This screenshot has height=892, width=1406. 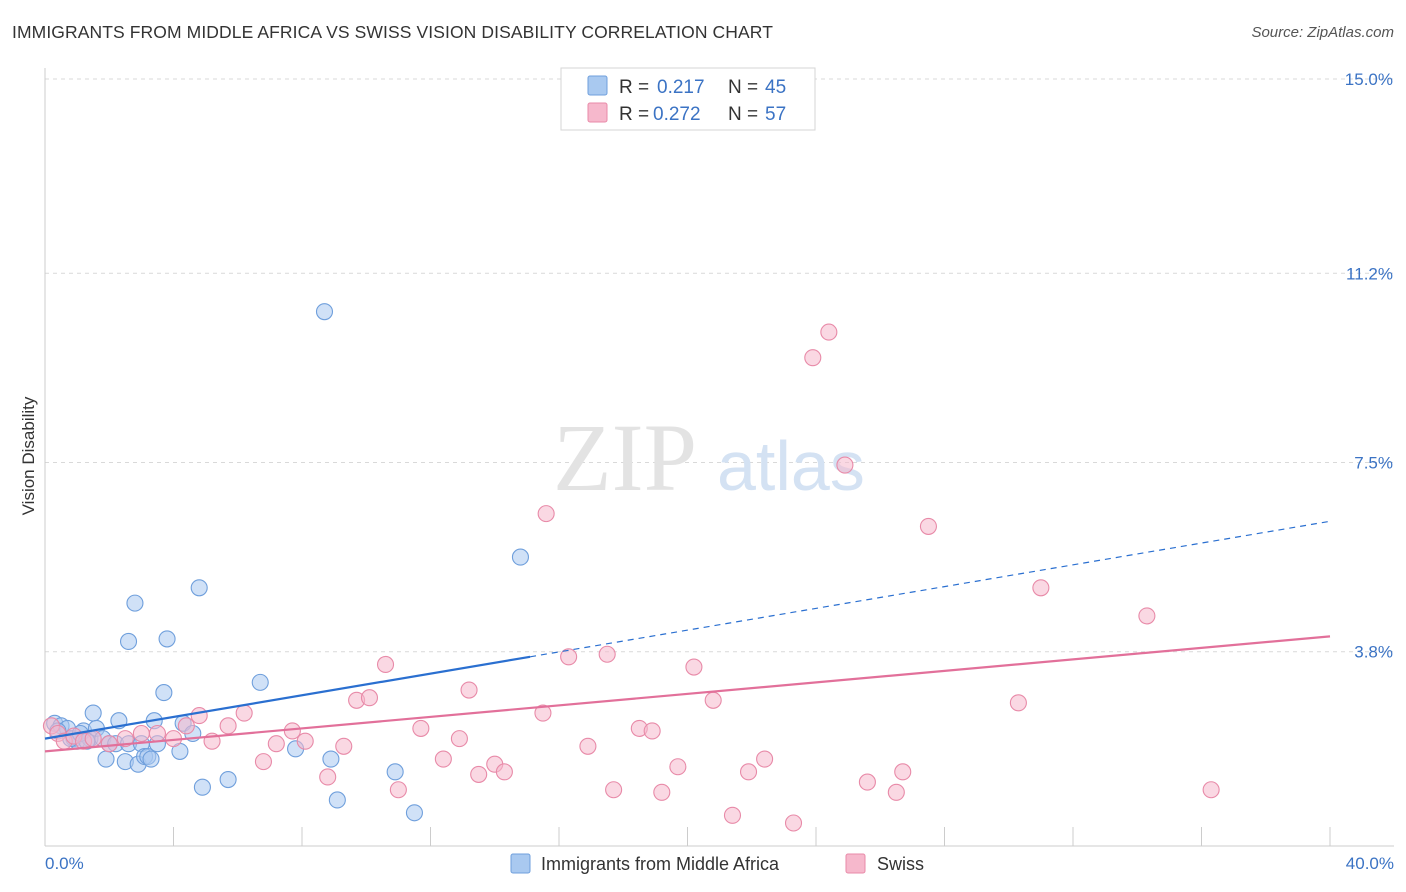 I want to click on legend-n-value-2: 57, so click(x=775, y=114).